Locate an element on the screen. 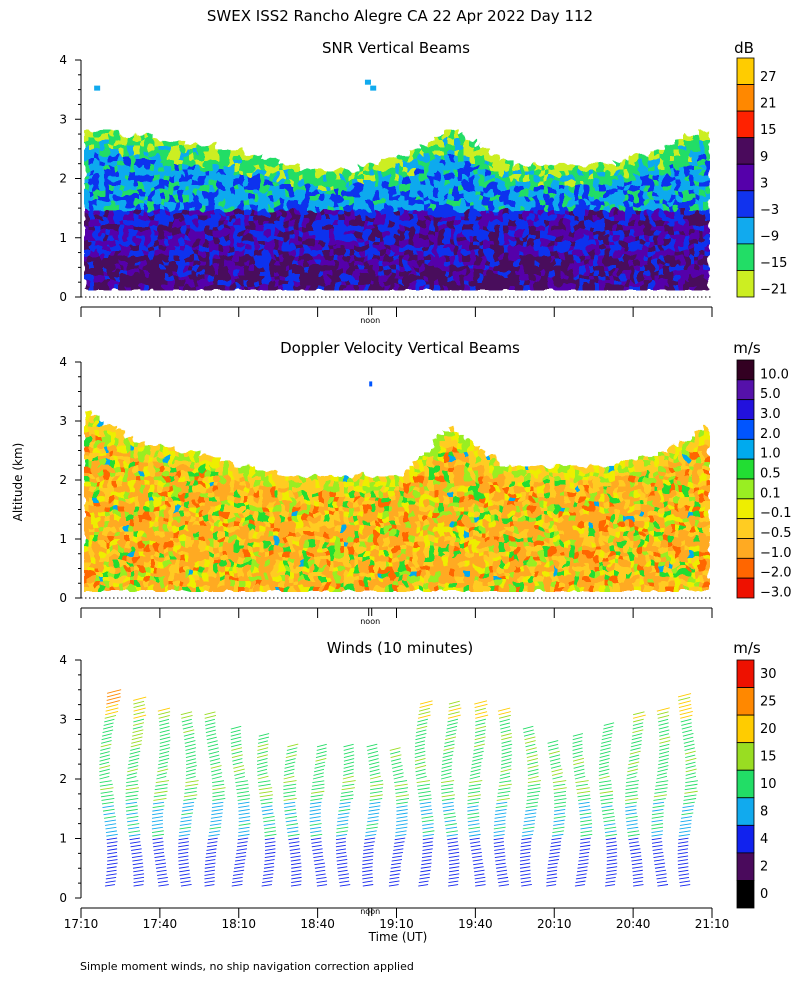 The width and height of the screenshot is (800, 1000). colorbar-label: 15 is located at coordinates (768, 130).